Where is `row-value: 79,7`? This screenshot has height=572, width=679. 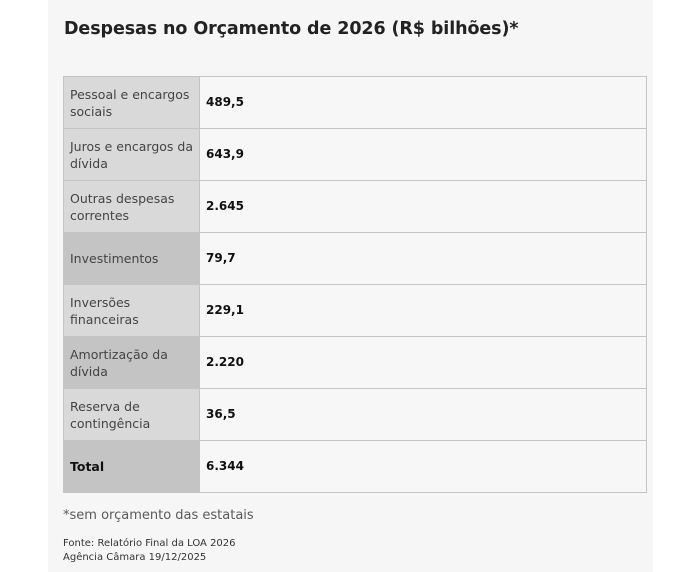
row-value: 79,7 is located at coordinates (423, 258).